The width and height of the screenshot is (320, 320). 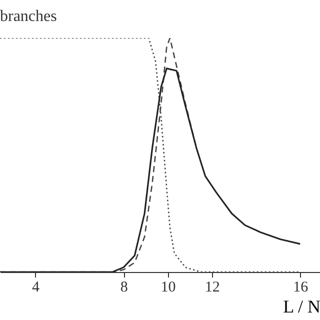 I want to click on x-tick-label: 10, so click(x=168, y=288).